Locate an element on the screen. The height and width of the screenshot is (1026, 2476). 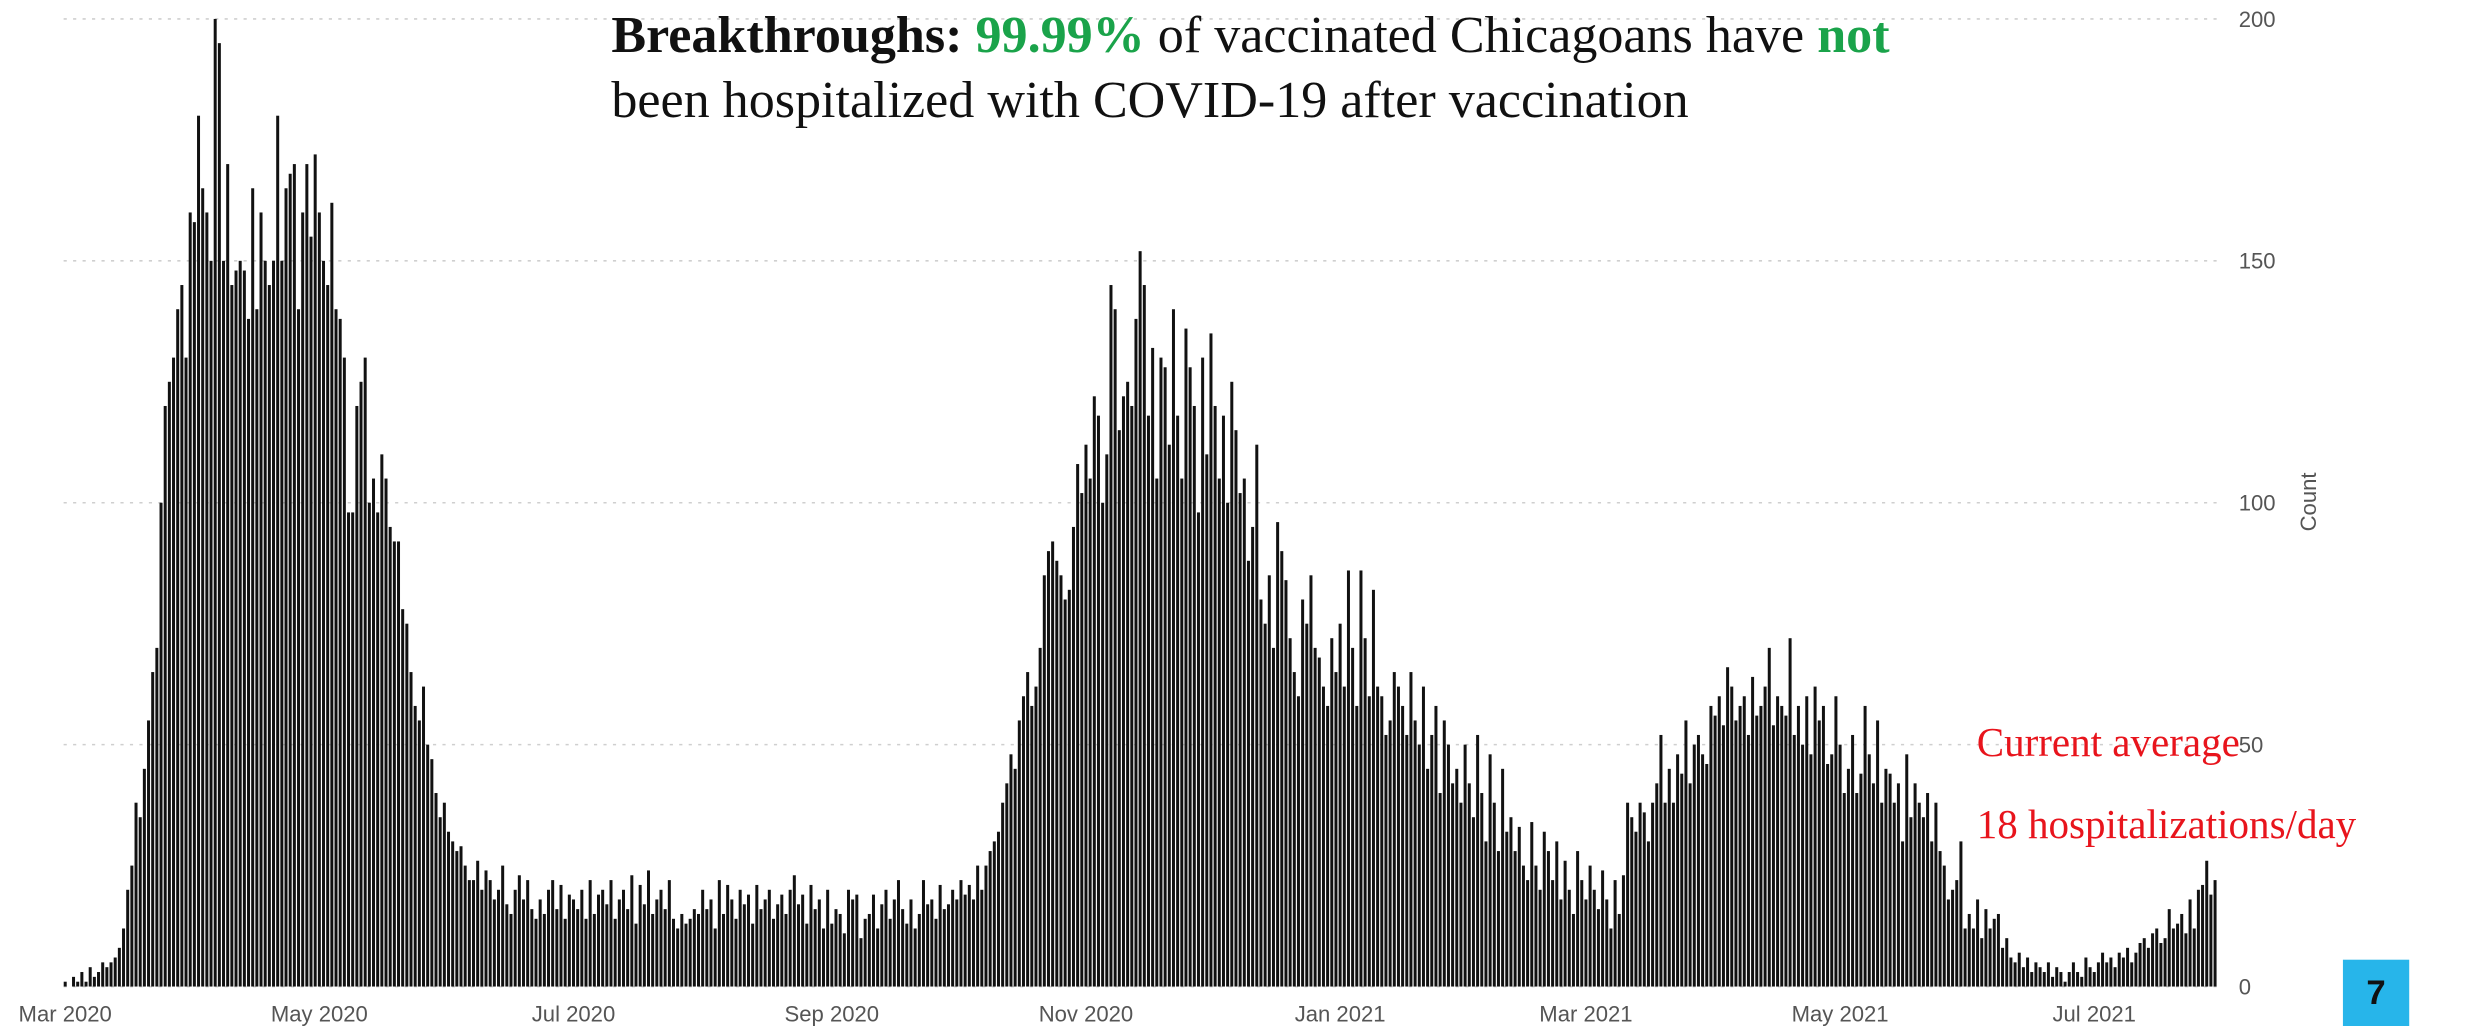
x-tick-label: Jan 2021 is located at coordinates (1340, 1013).